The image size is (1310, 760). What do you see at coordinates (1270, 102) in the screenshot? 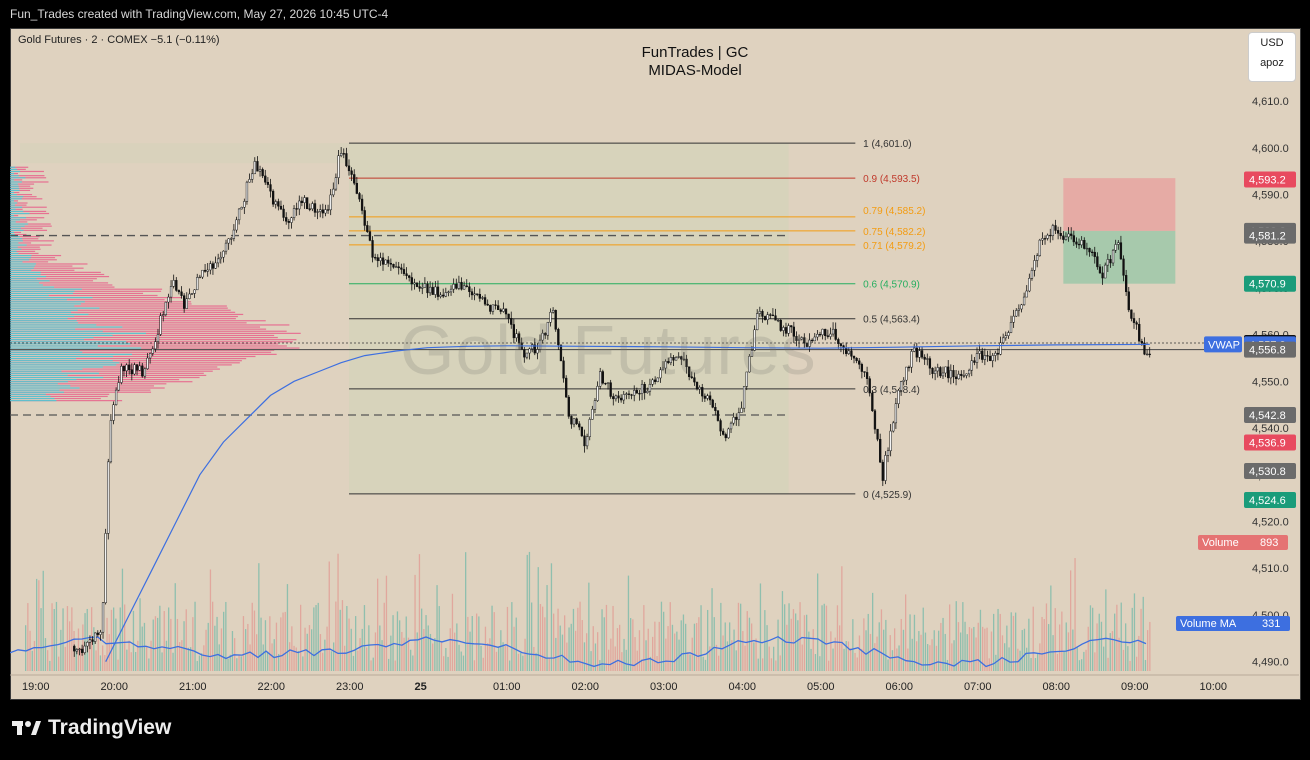
I see `price-tick-label: 4,610.0` at bounding box center [1270, 102].